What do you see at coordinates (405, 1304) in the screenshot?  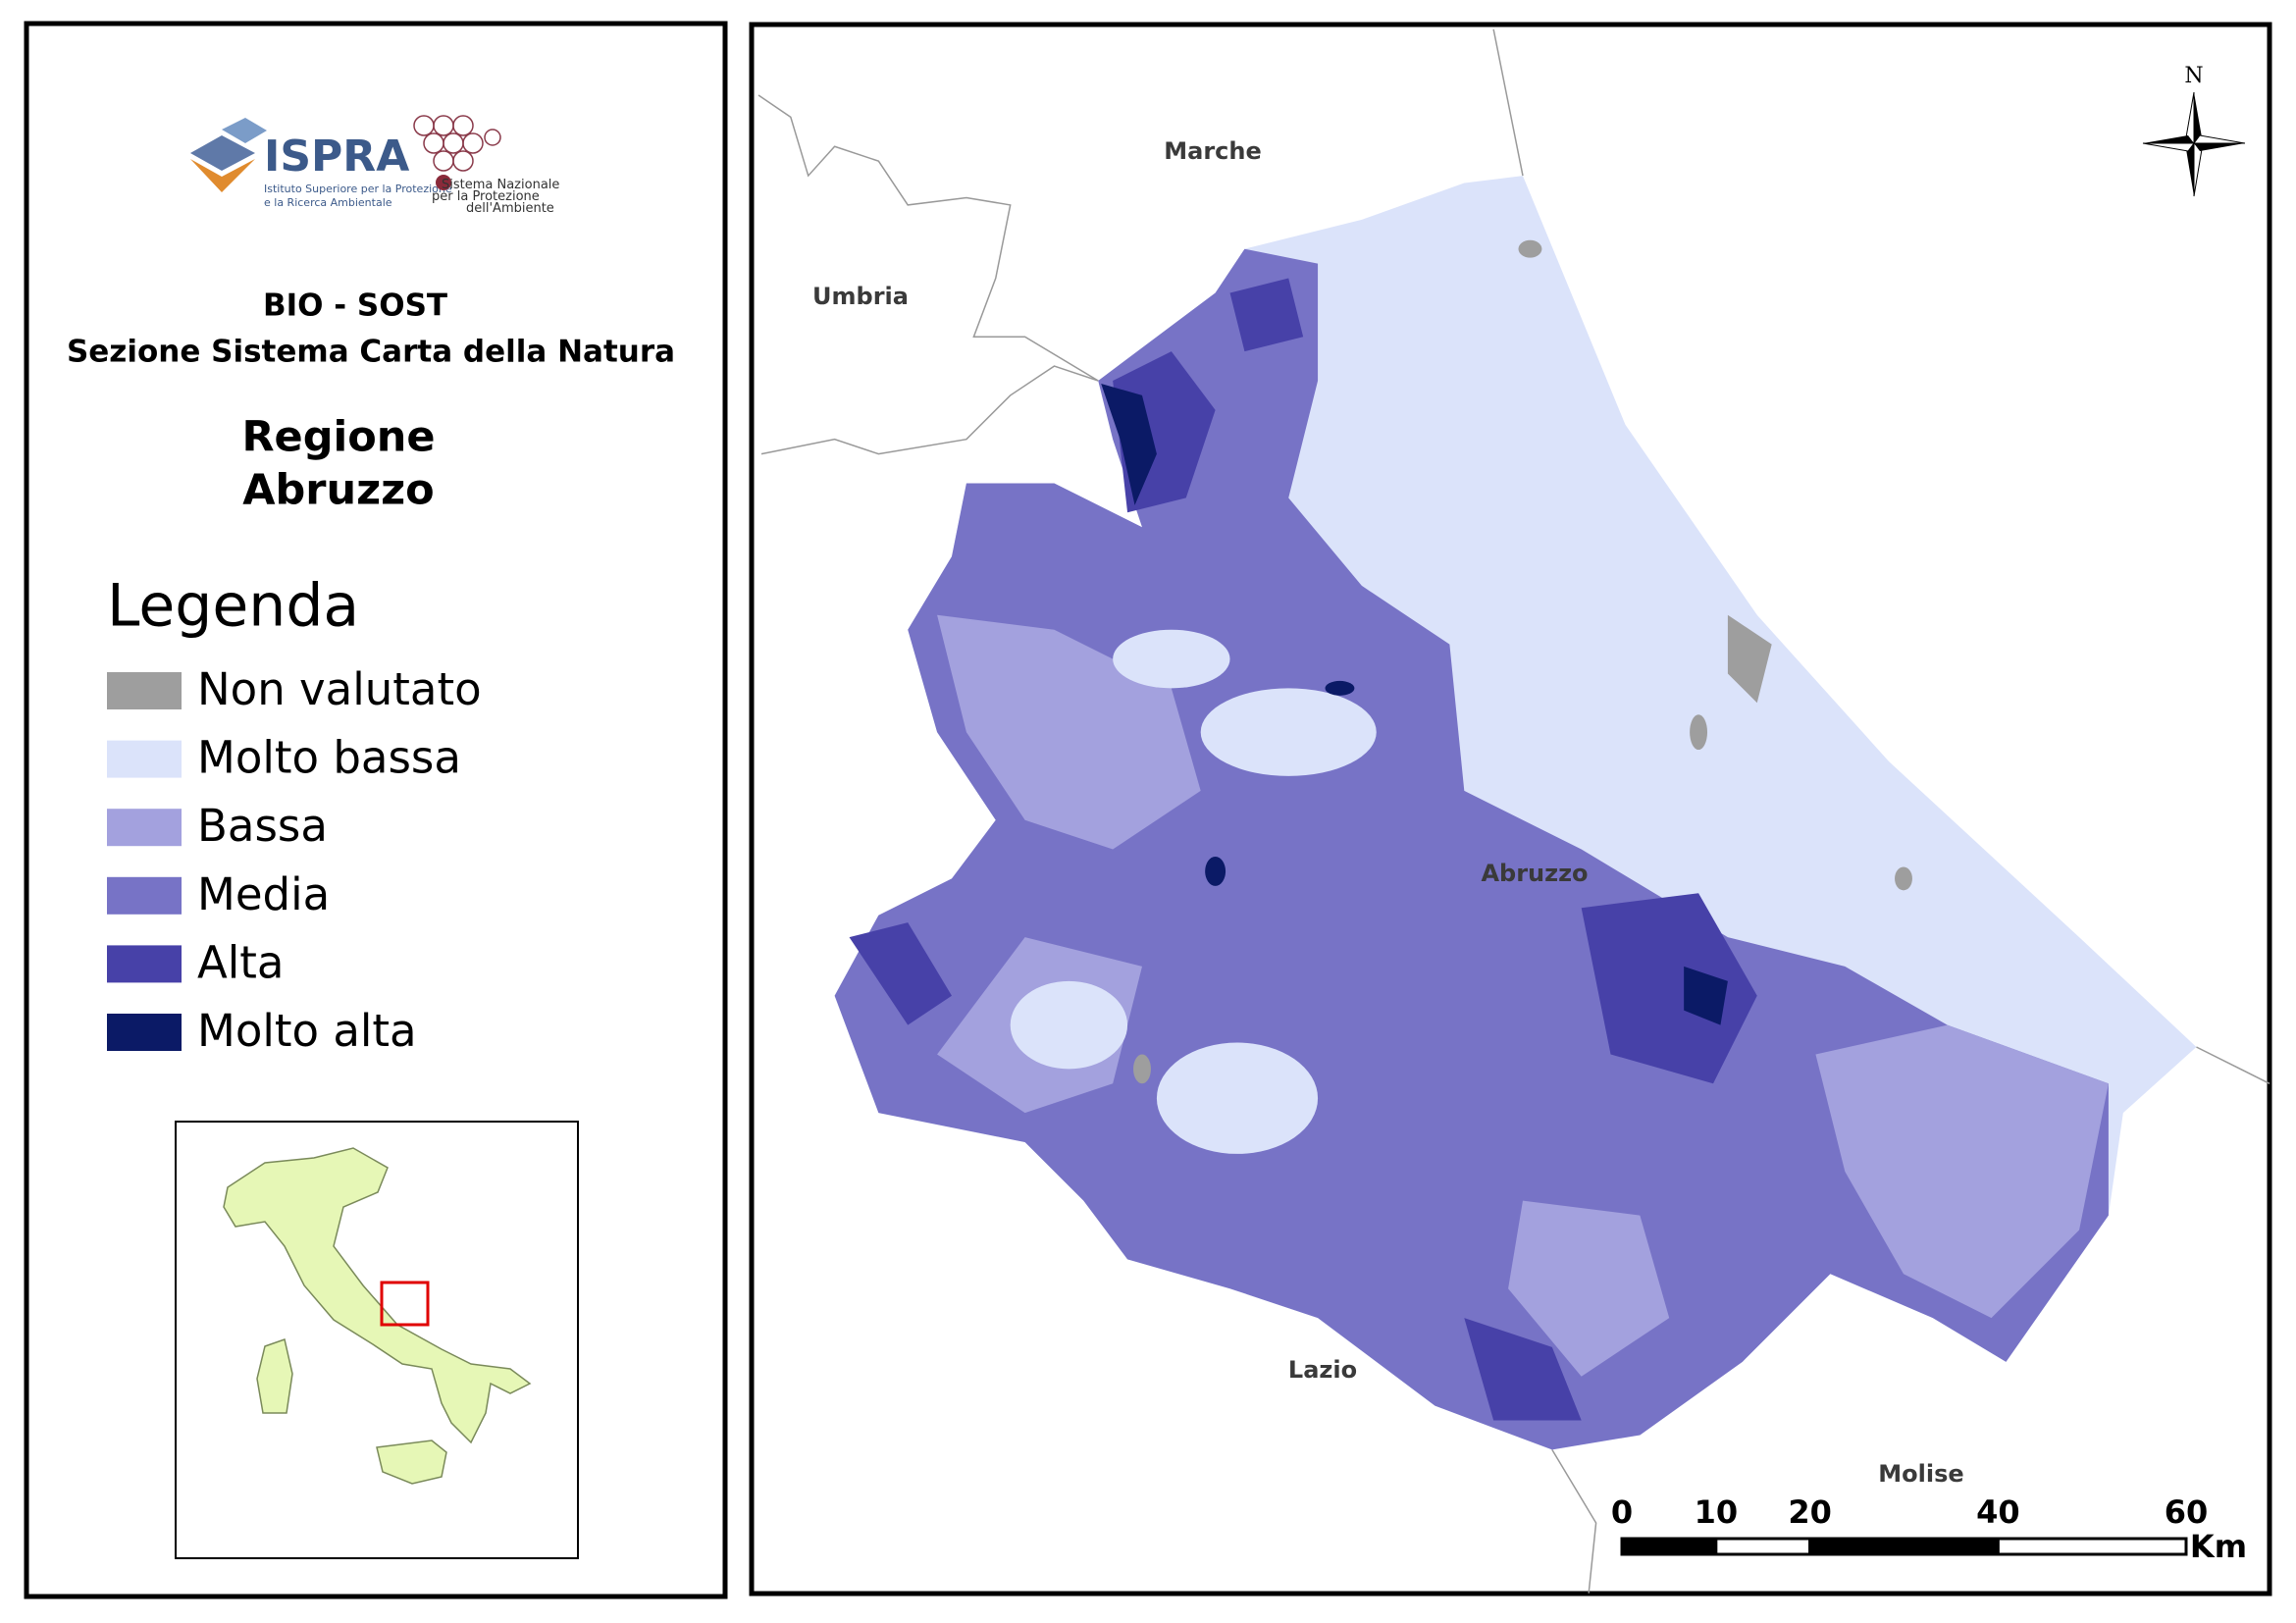 I see `inset-highlight` at bounding box center [405, 1304].